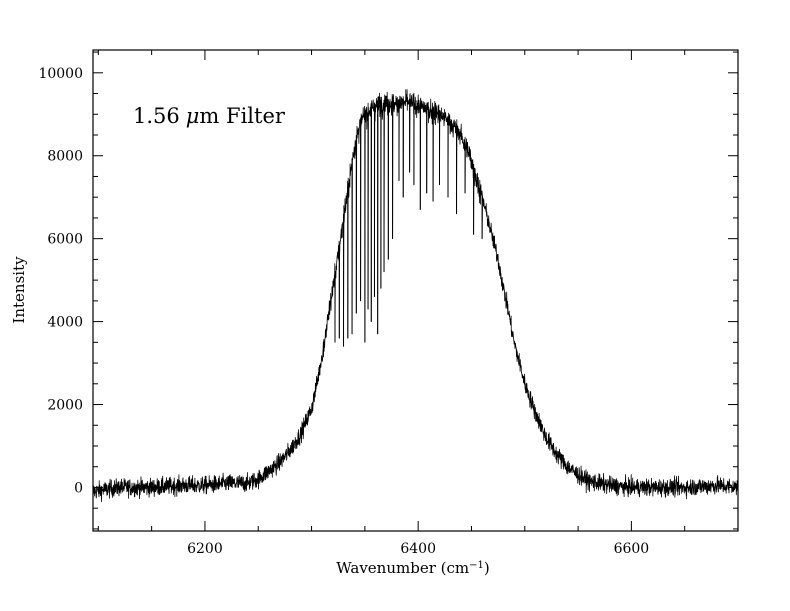 The width and height of the screenshot is (790, 611). What do you see at coordinates (65, 323) in the screenshot?
I see `y-tick-label: 4000` at bounding box center [65, 323].